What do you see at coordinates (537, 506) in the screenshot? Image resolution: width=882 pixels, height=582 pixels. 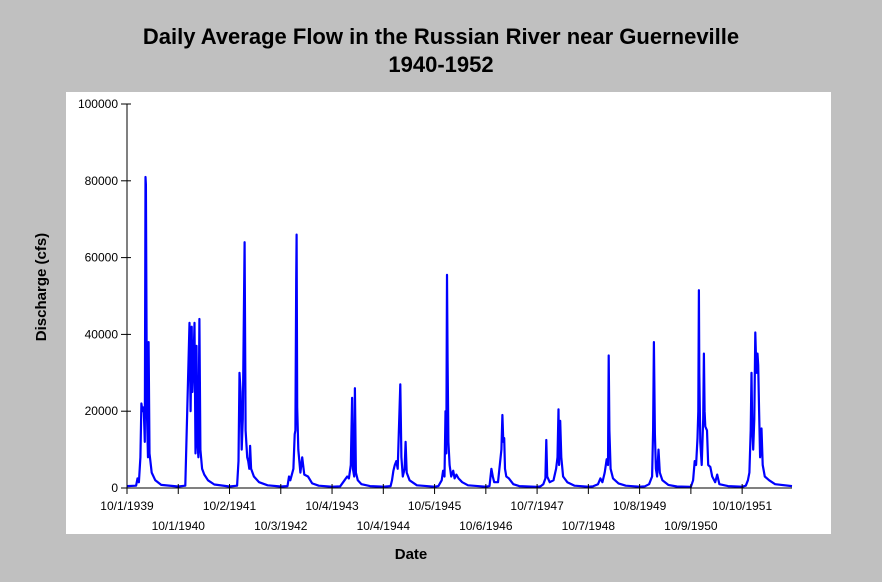 I see `x-tick-label: 10/7/1947` at bounding box center [537, 506].